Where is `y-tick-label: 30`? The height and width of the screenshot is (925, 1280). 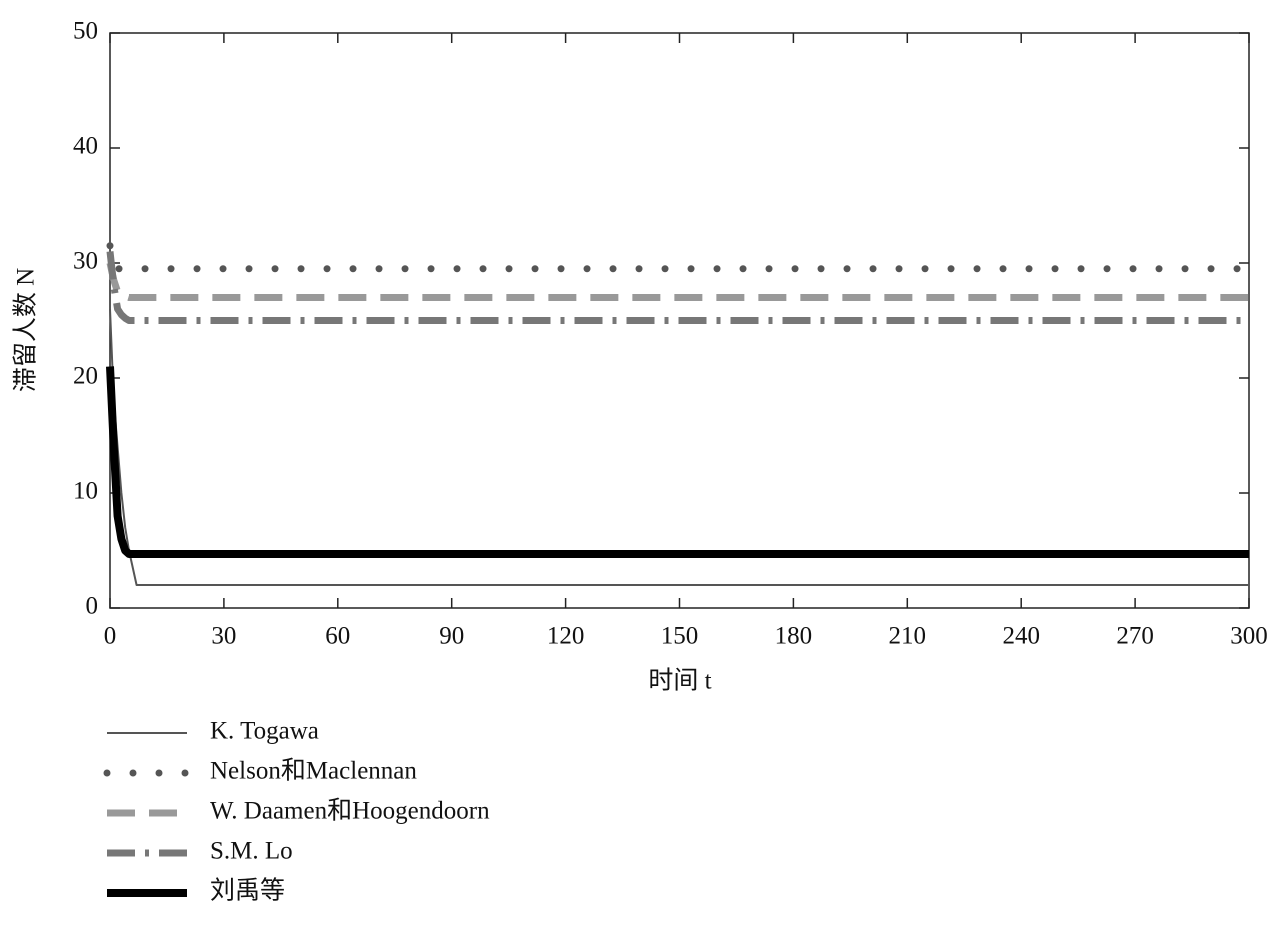
y-tick-label: 30 is located at coordinates (85, 261).